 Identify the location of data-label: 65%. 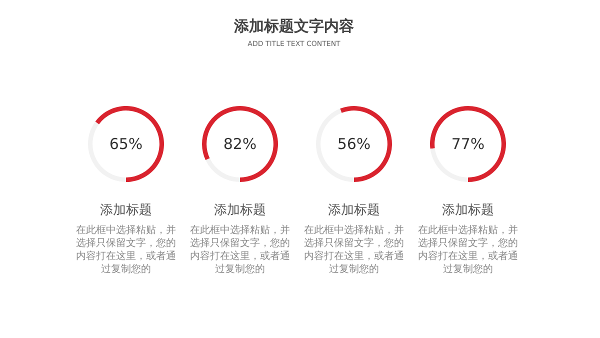
(126, 144).